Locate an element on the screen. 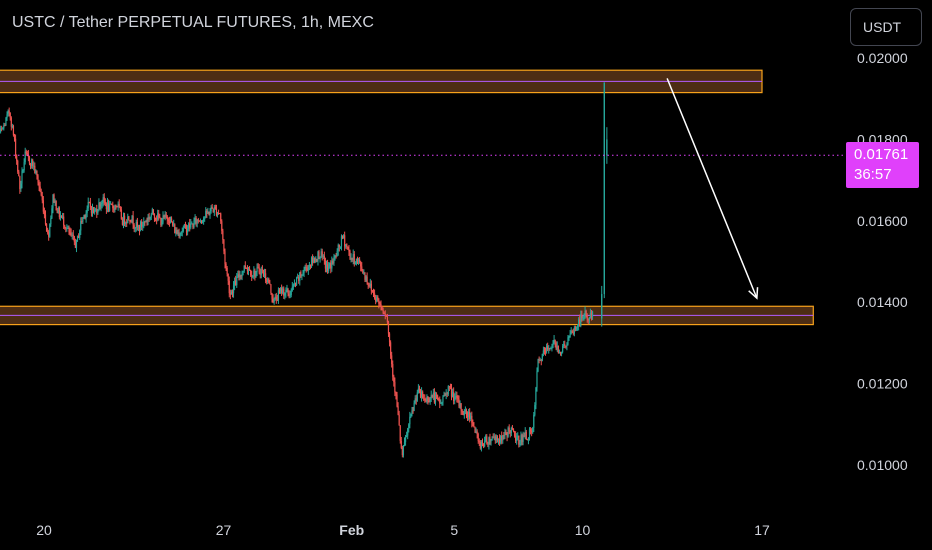 The height and width of the screenshot is (550, 932). currency-button: USDT is located at coordinates (886, 27).